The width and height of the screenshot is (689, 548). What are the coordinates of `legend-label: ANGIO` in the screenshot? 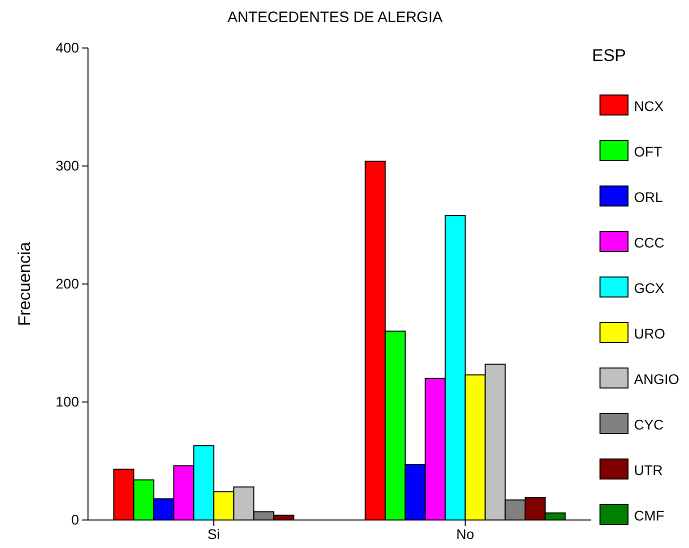 It's located at (657, 379).